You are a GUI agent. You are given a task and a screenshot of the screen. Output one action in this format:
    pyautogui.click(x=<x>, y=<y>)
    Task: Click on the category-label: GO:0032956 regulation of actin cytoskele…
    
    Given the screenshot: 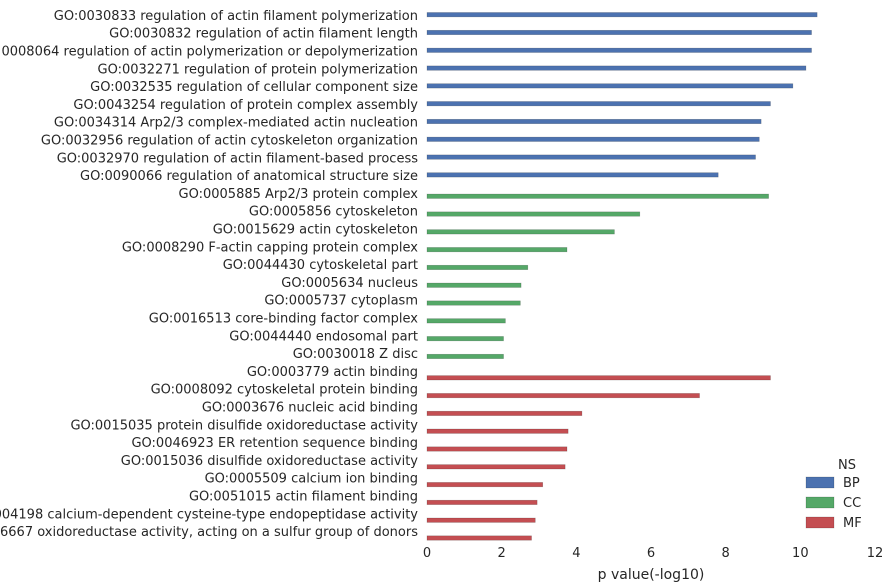 What is the action you would take?
    pyautogui.click(x=229, y=141)
    